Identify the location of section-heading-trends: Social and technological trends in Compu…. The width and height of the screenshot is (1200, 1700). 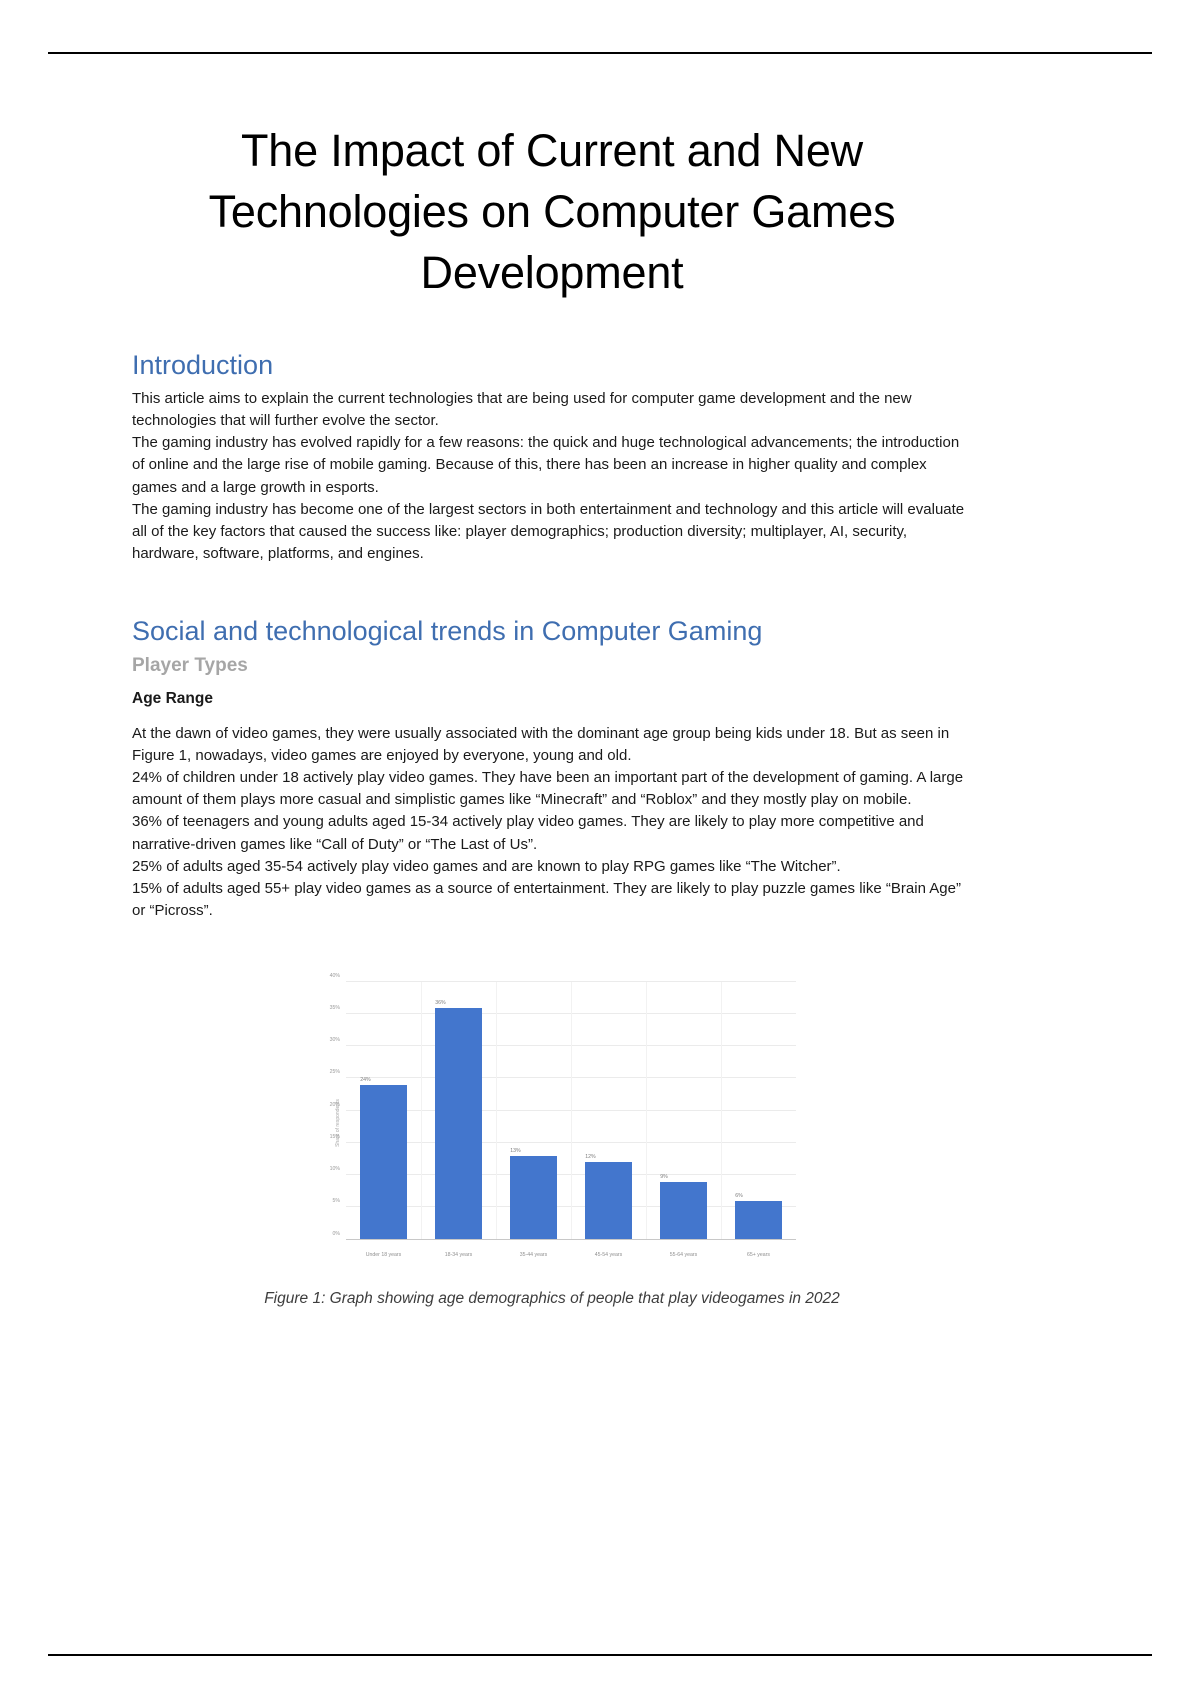
(447, 630).